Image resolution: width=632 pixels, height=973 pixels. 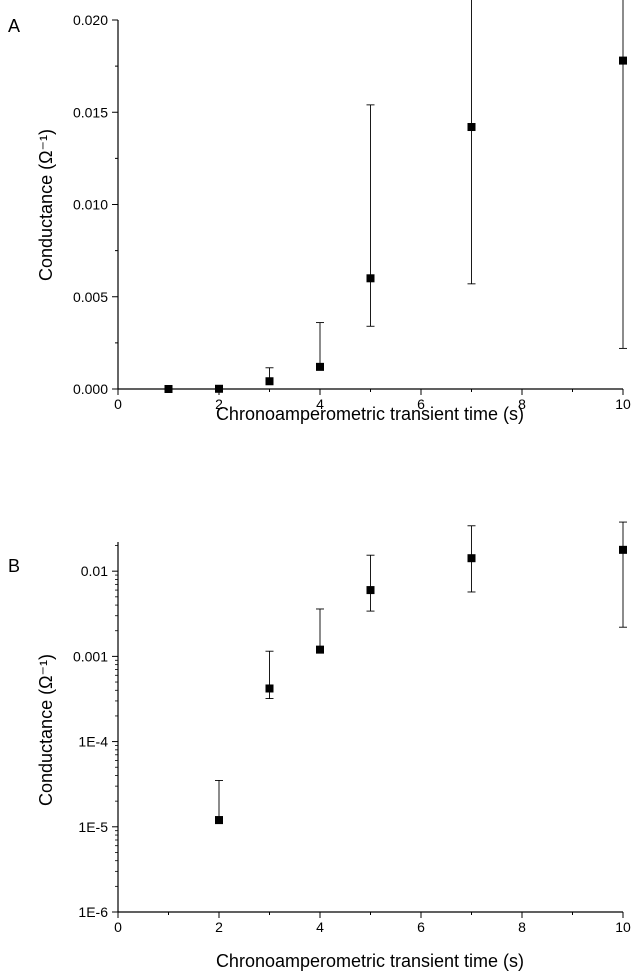 I want to click on panel-label-a: A, so click(x=14, y=26).